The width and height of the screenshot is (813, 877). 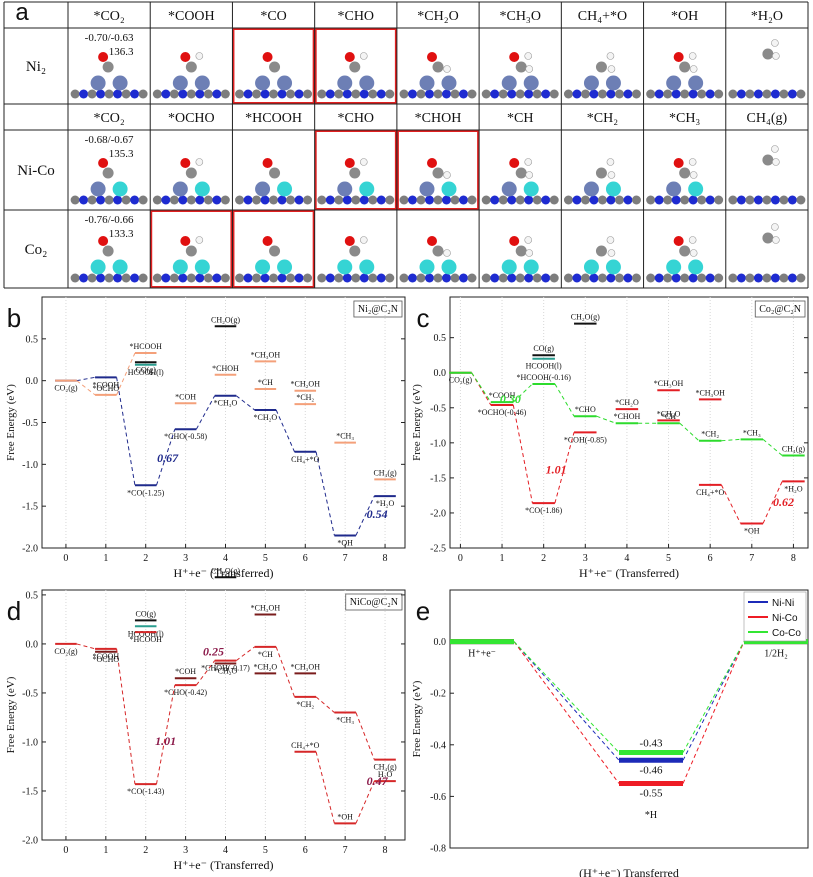 What do you see at coordinates (305, 459) in the screenshot?
I see `level-label: CH₄+*O` at bounding box center [305, 459].